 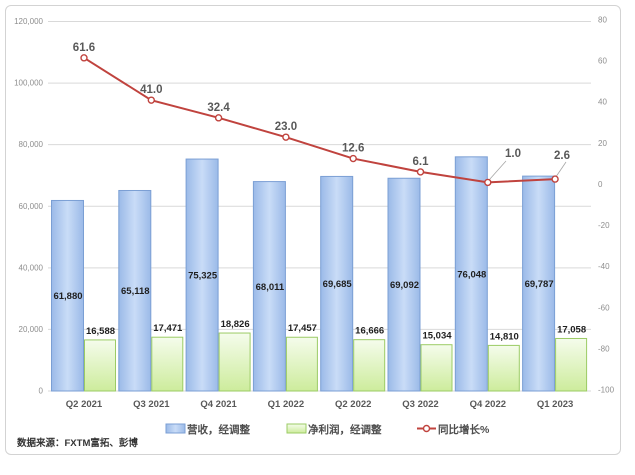 I want to click on net-profit-bar-label: 18,826, so click(x=235, y=324).